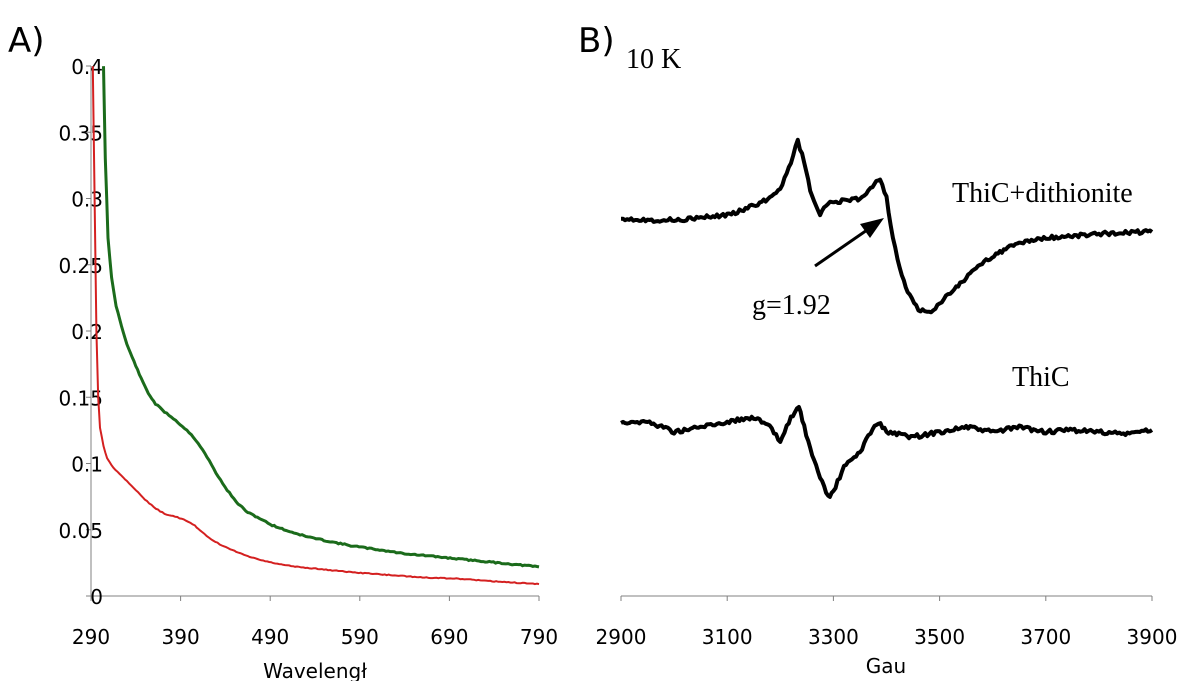  I want to click on panel-b-label: B), so click(596, 41).